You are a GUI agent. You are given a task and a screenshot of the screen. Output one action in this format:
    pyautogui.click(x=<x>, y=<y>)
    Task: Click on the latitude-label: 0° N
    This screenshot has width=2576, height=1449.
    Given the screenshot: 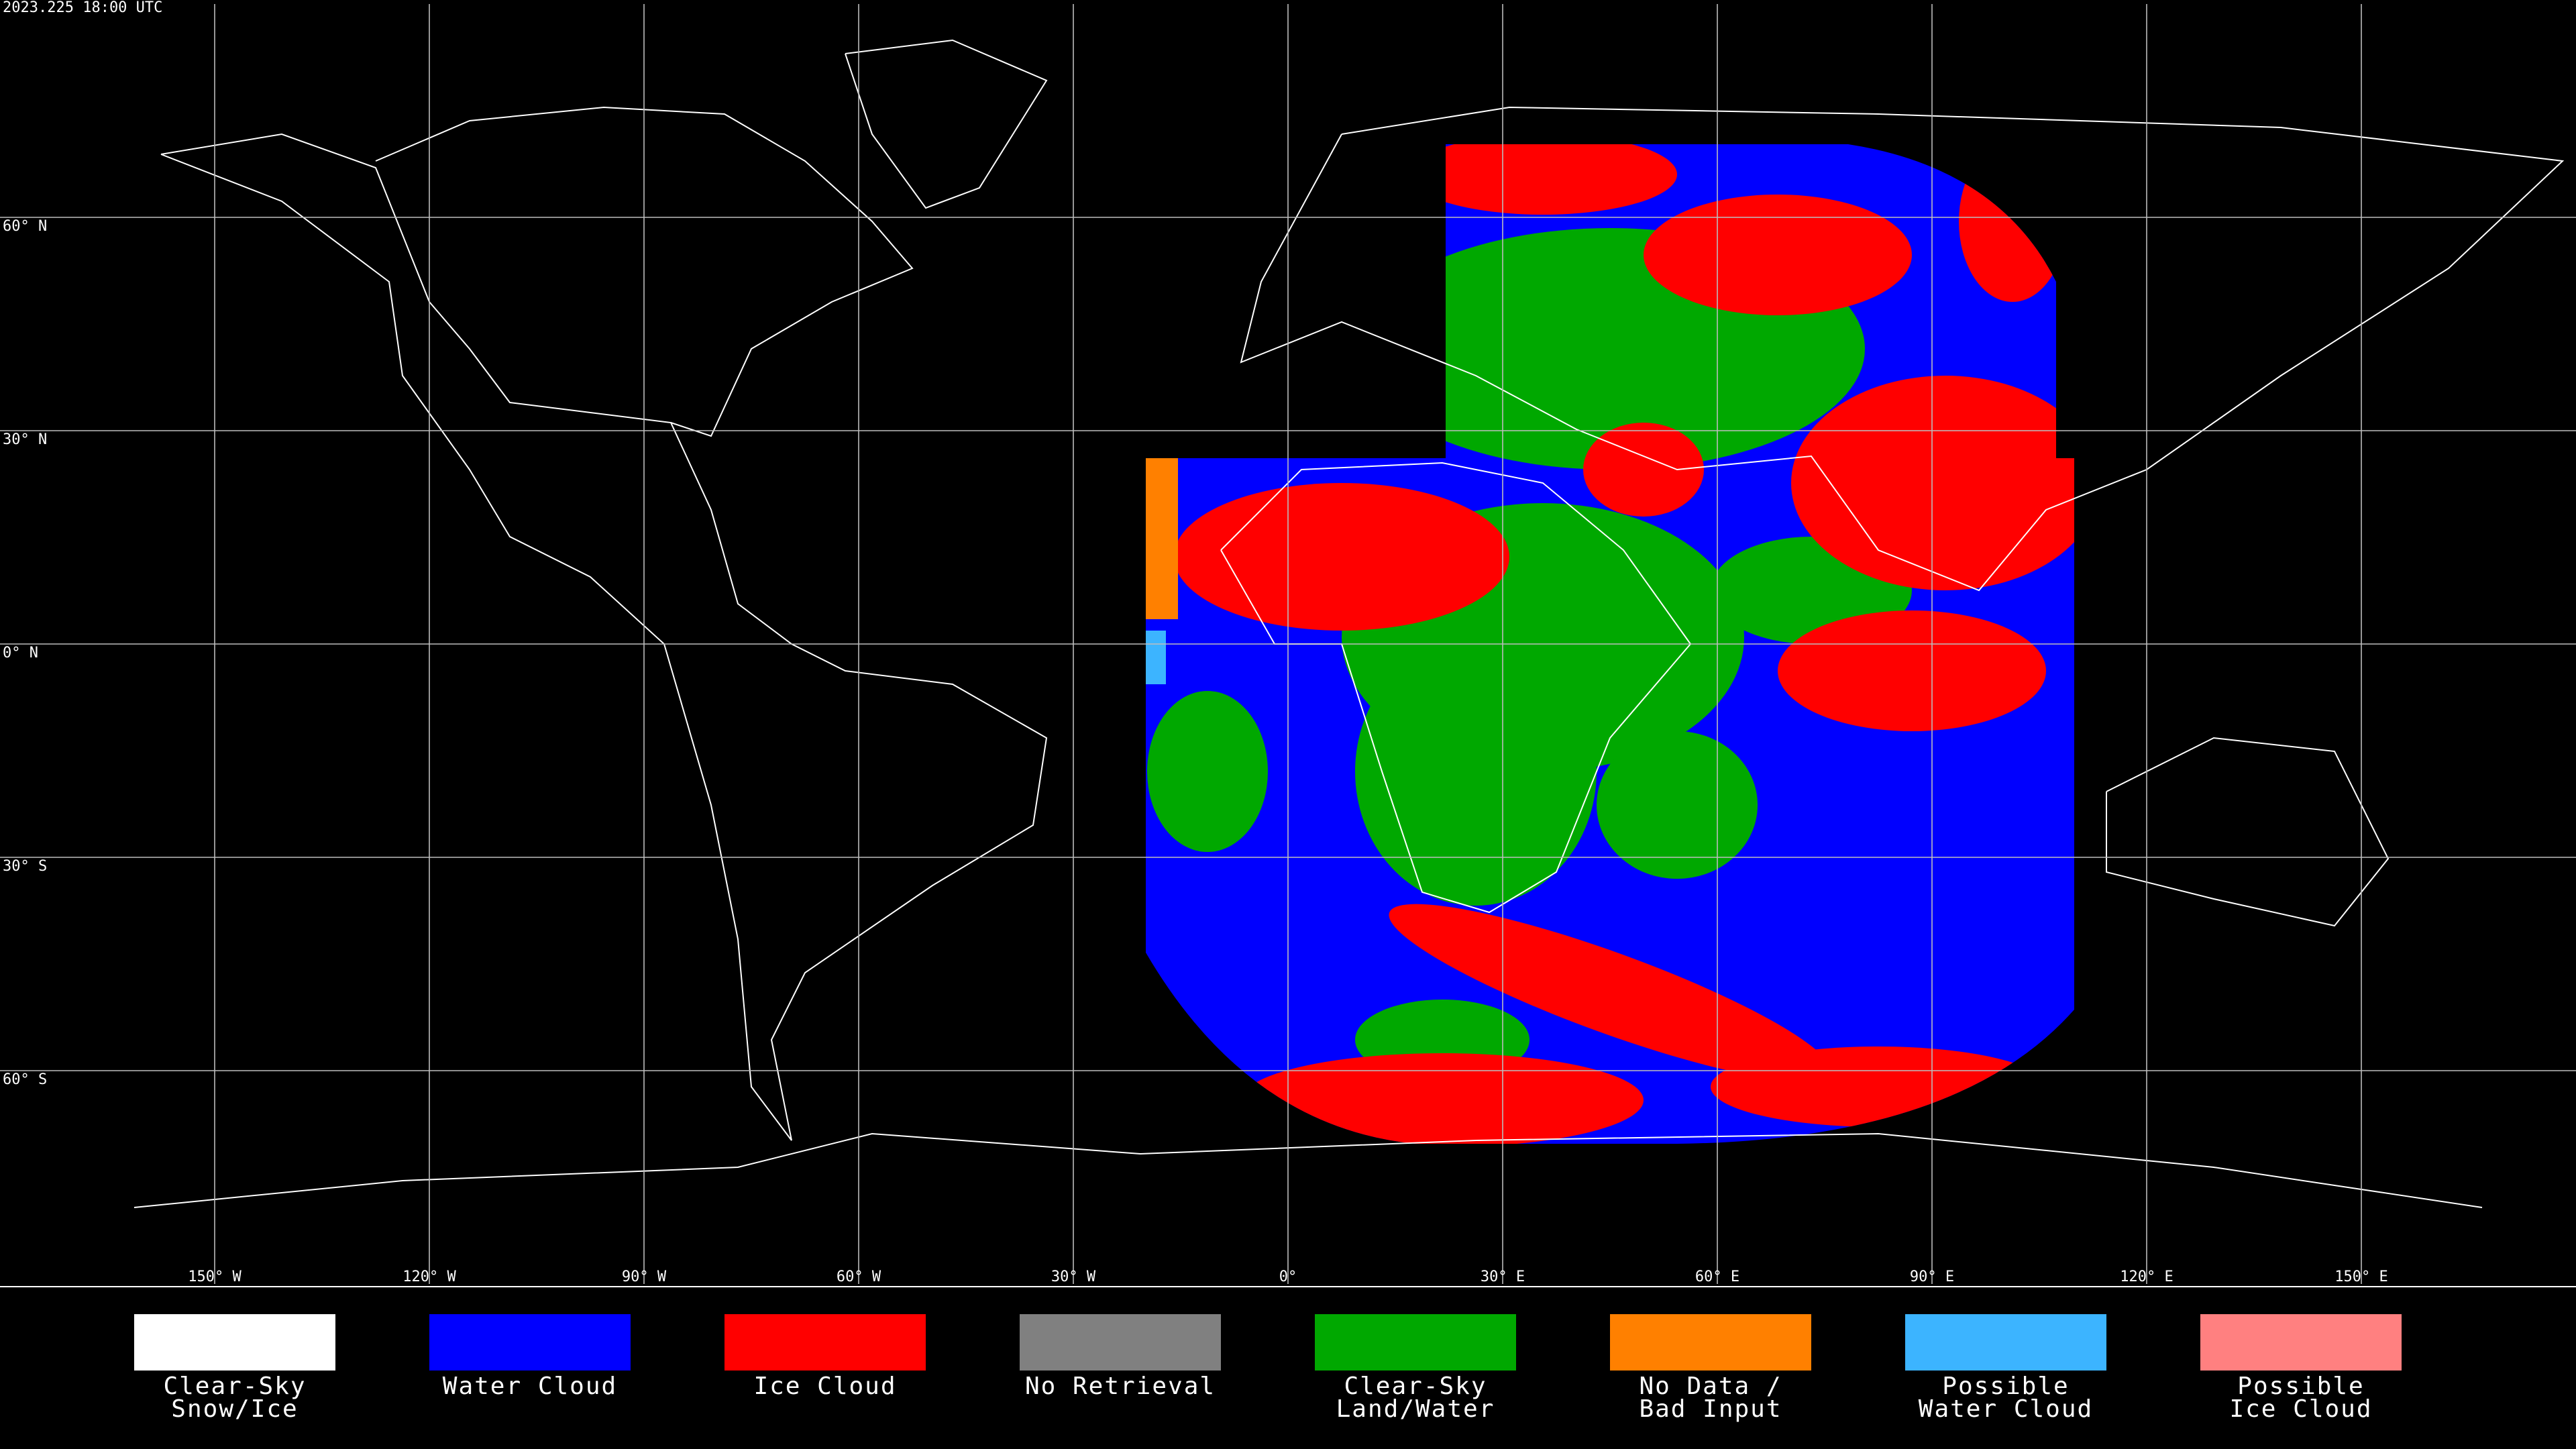 What is the action you would take?
    pyautogui.click(x=20, y=653)
    